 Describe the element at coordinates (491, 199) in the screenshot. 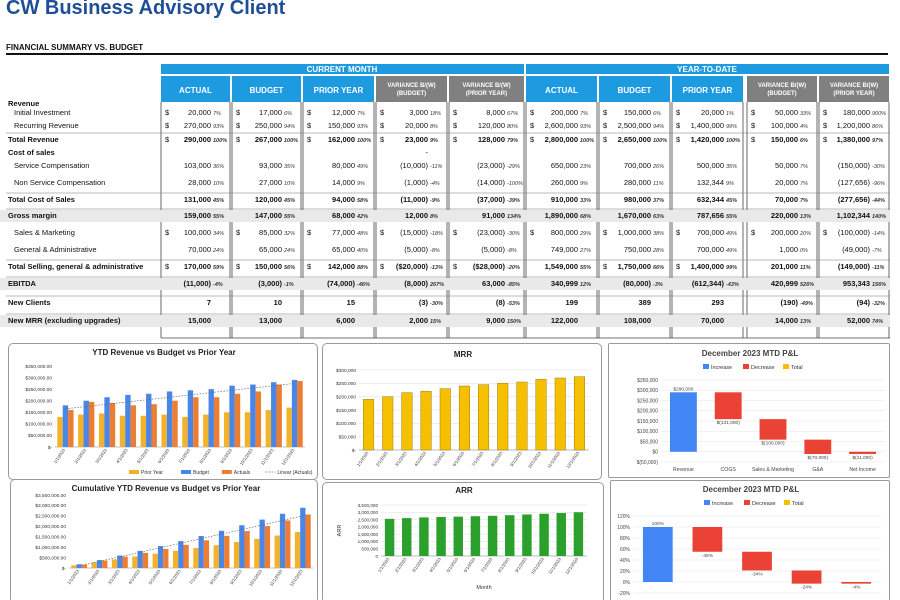

I see `cell-value: (37,000)` at that location.